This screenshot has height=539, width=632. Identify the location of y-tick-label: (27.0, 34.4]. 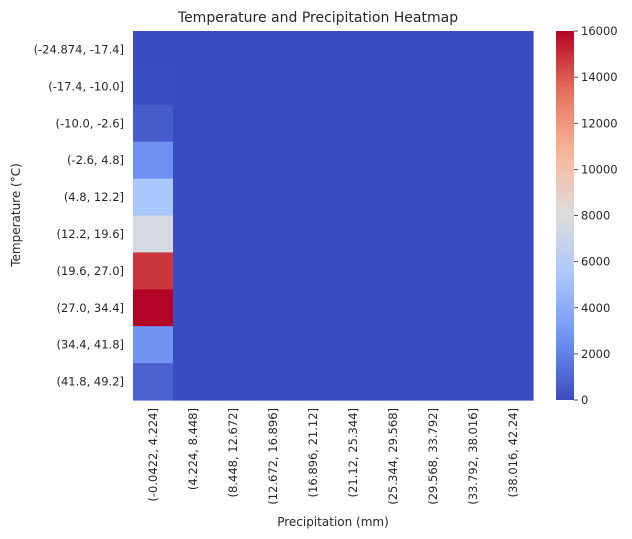
(91, 308).